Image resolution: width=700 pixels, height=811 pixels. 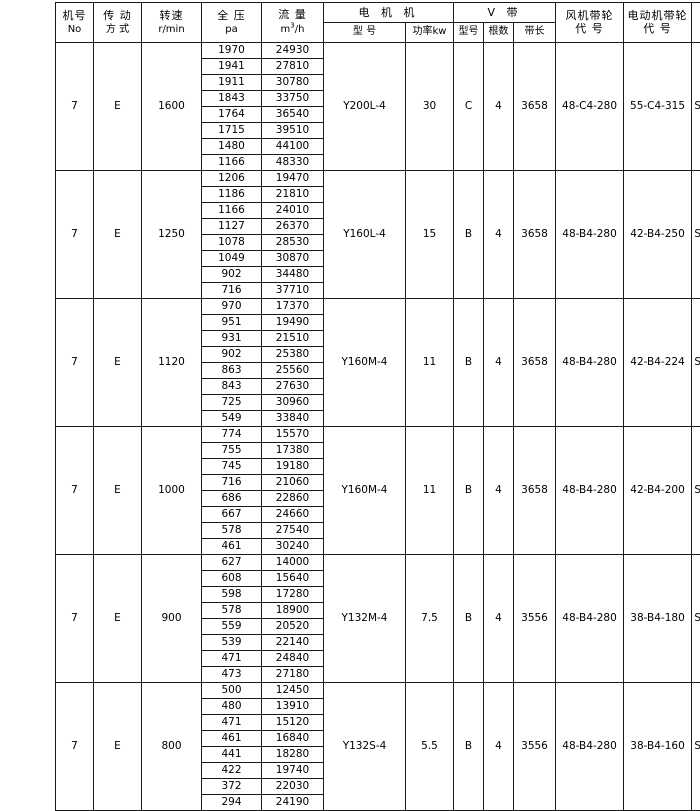 I want to click on header-drive-cn: 传 动, so click(x=117, y=15).